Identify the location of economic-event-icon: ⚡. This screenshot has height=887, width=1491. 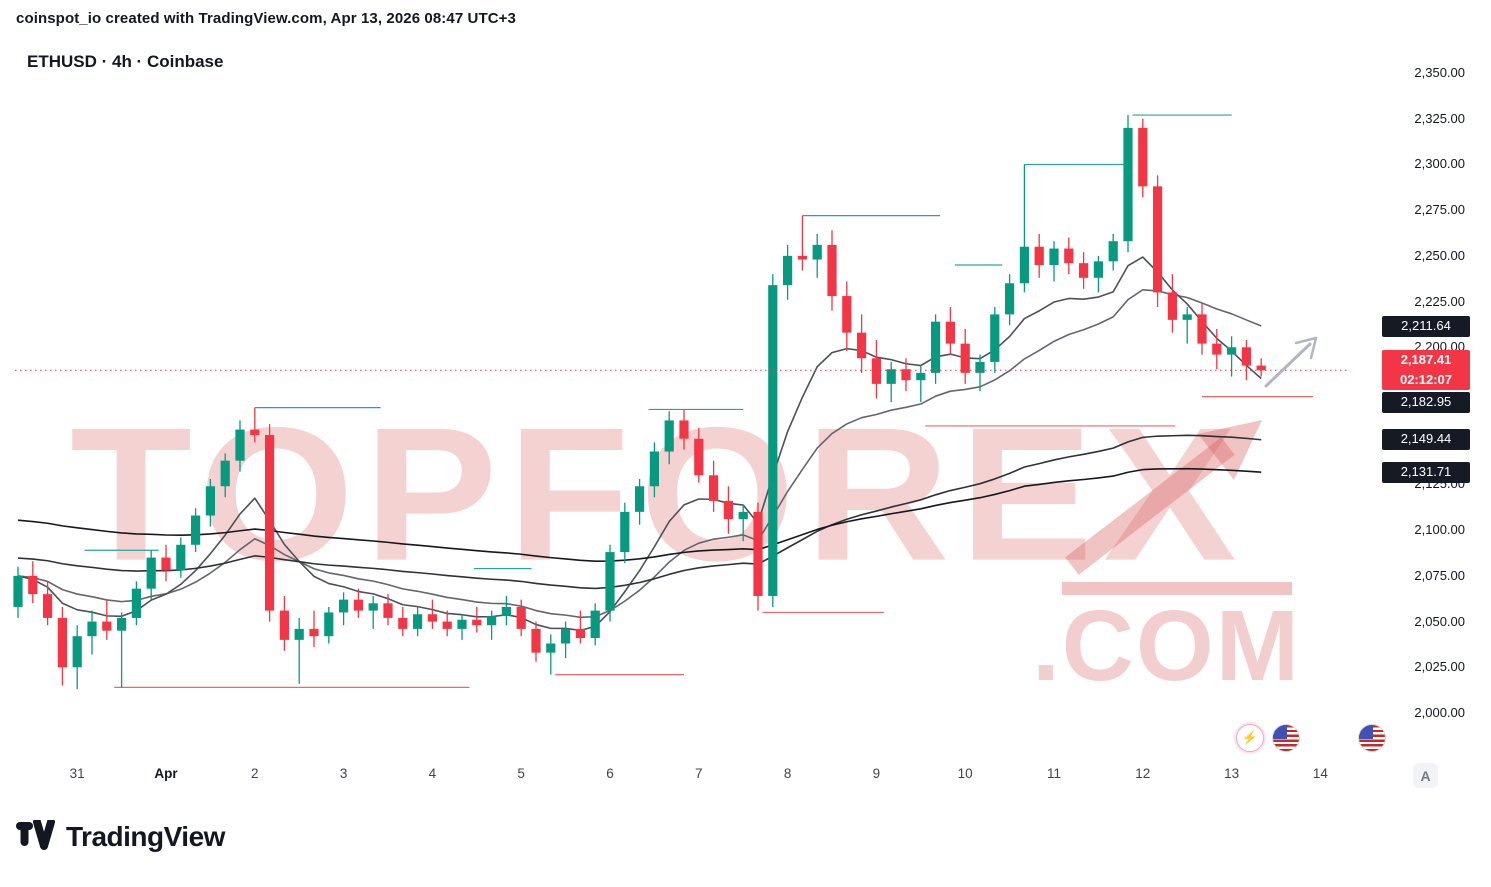
(1250, 738).